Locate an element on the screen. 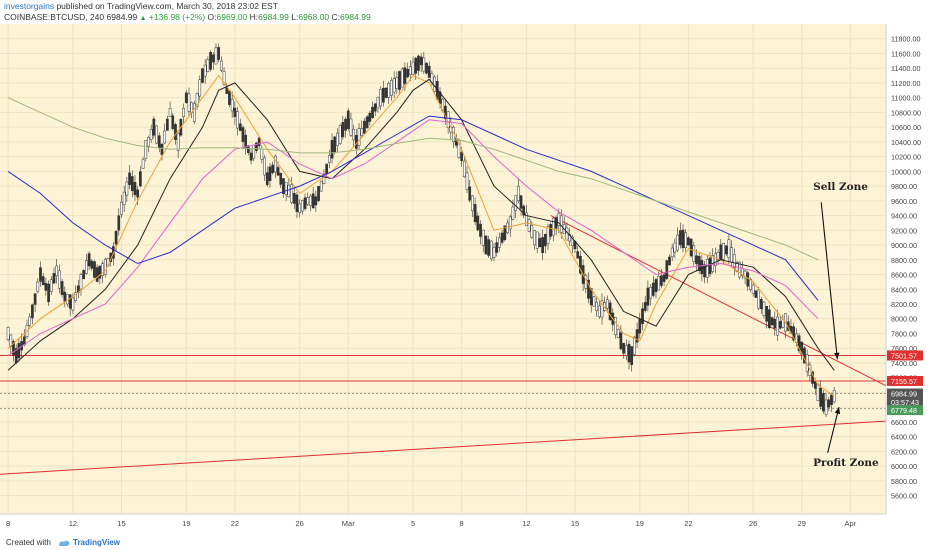 This screenshot has height=550, width=932. x-tick-label: 15 is located at coordinates (575, 523).